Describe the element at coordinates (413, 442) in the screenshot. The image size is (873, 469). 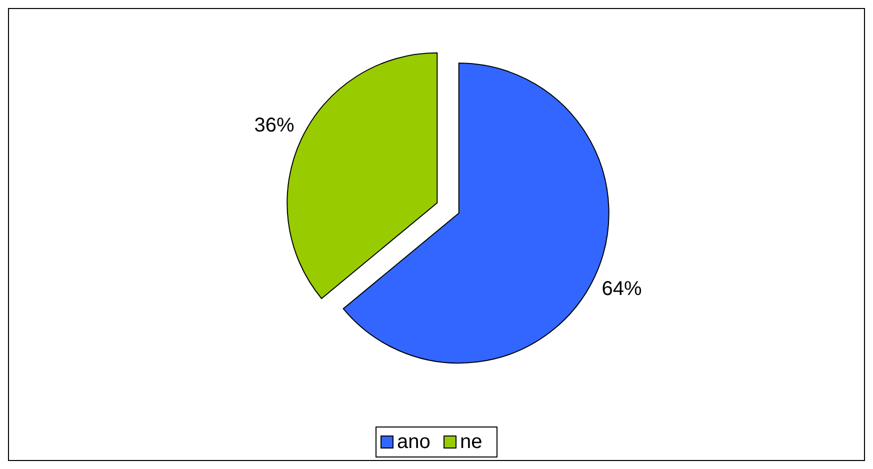
I see `legend-label: ano` at that location.